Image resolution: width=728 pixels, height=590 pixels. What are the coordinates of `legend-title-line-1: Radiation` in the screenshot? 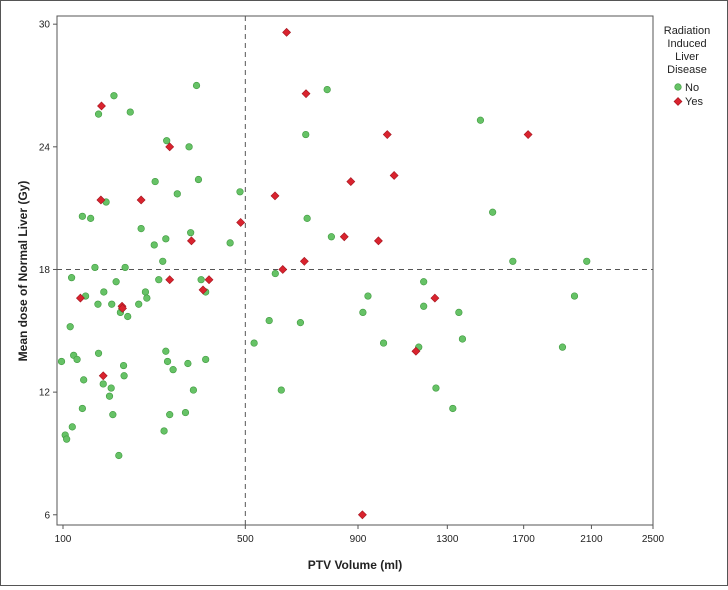 It's located at (687, 31).